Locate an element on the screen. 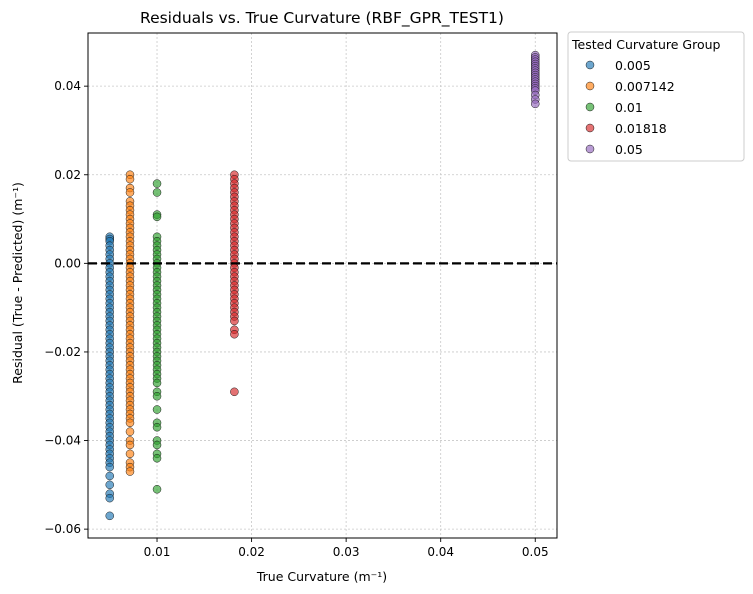 The height and width of the screenshot is (594, 753). y-tick-label: −0.04 is located at coordinates (62, 441).